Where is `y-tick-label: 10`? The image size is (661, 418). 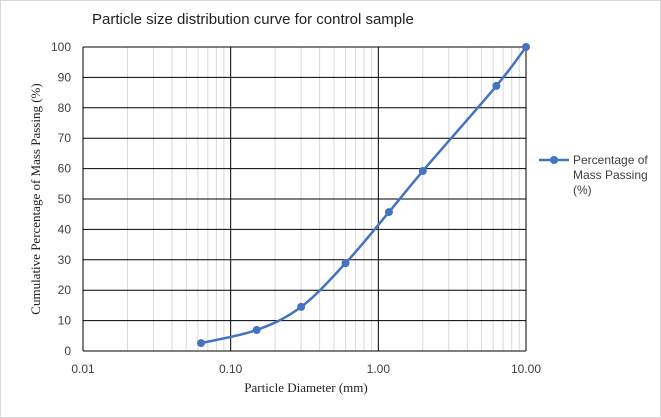
y-tick-label: 10 is located at coordinates (65, 321).